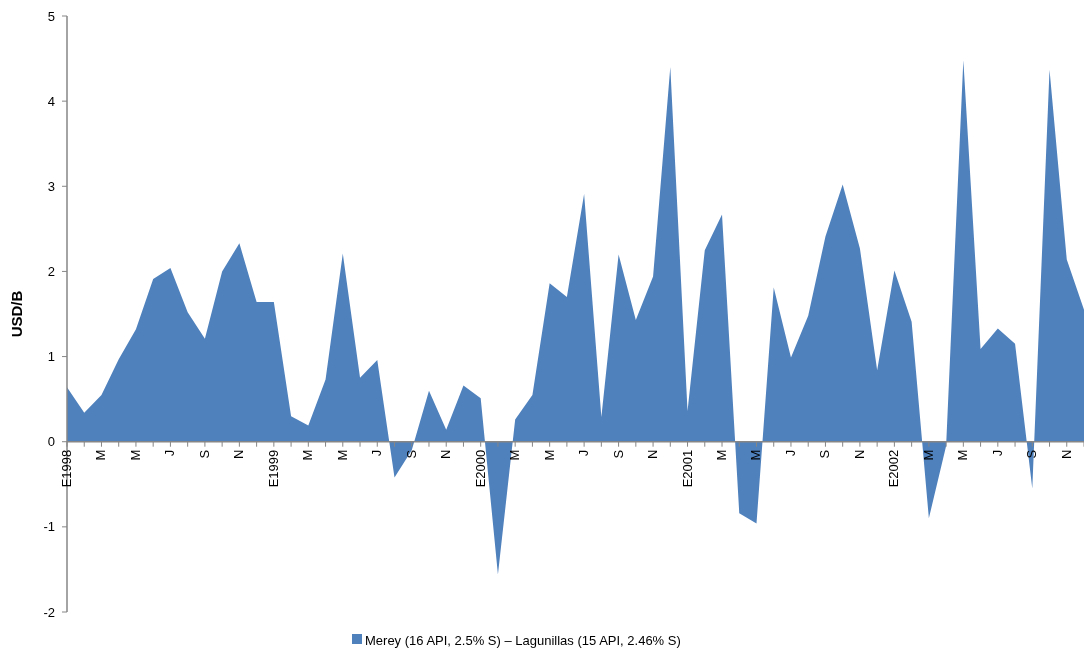  I want to click on legend-label: Merey (16 API, 2.5% S) – Lagunillas (15 API, 2.46% S), so click(523, 640).